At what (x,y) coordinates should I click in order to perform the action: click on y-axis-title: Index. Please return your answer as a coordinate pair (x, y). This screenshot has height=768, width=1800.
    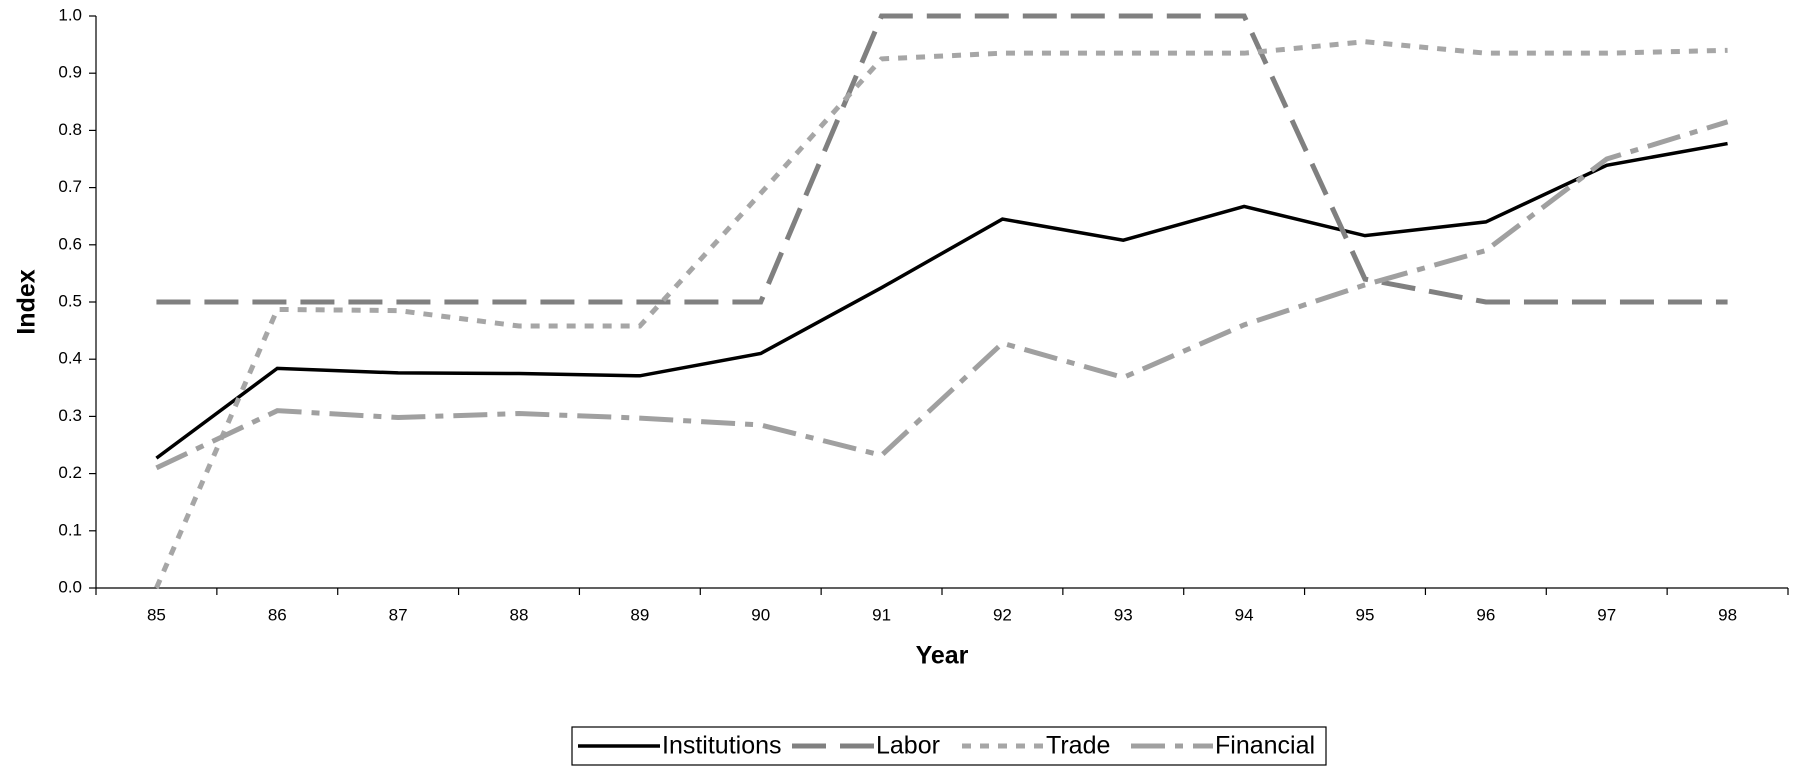
    Looking at the image, I should click on (27, 301).